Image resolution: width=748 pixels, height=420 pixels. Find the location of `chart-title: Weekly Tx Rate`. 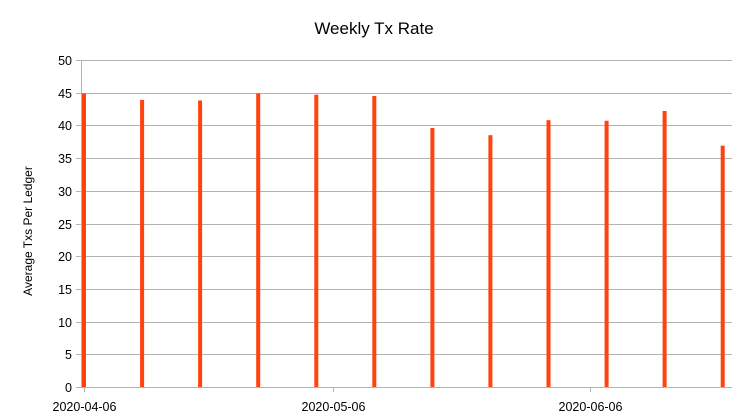

chart-title: Weekly Tx Rate is located at coordinates (373, 28).